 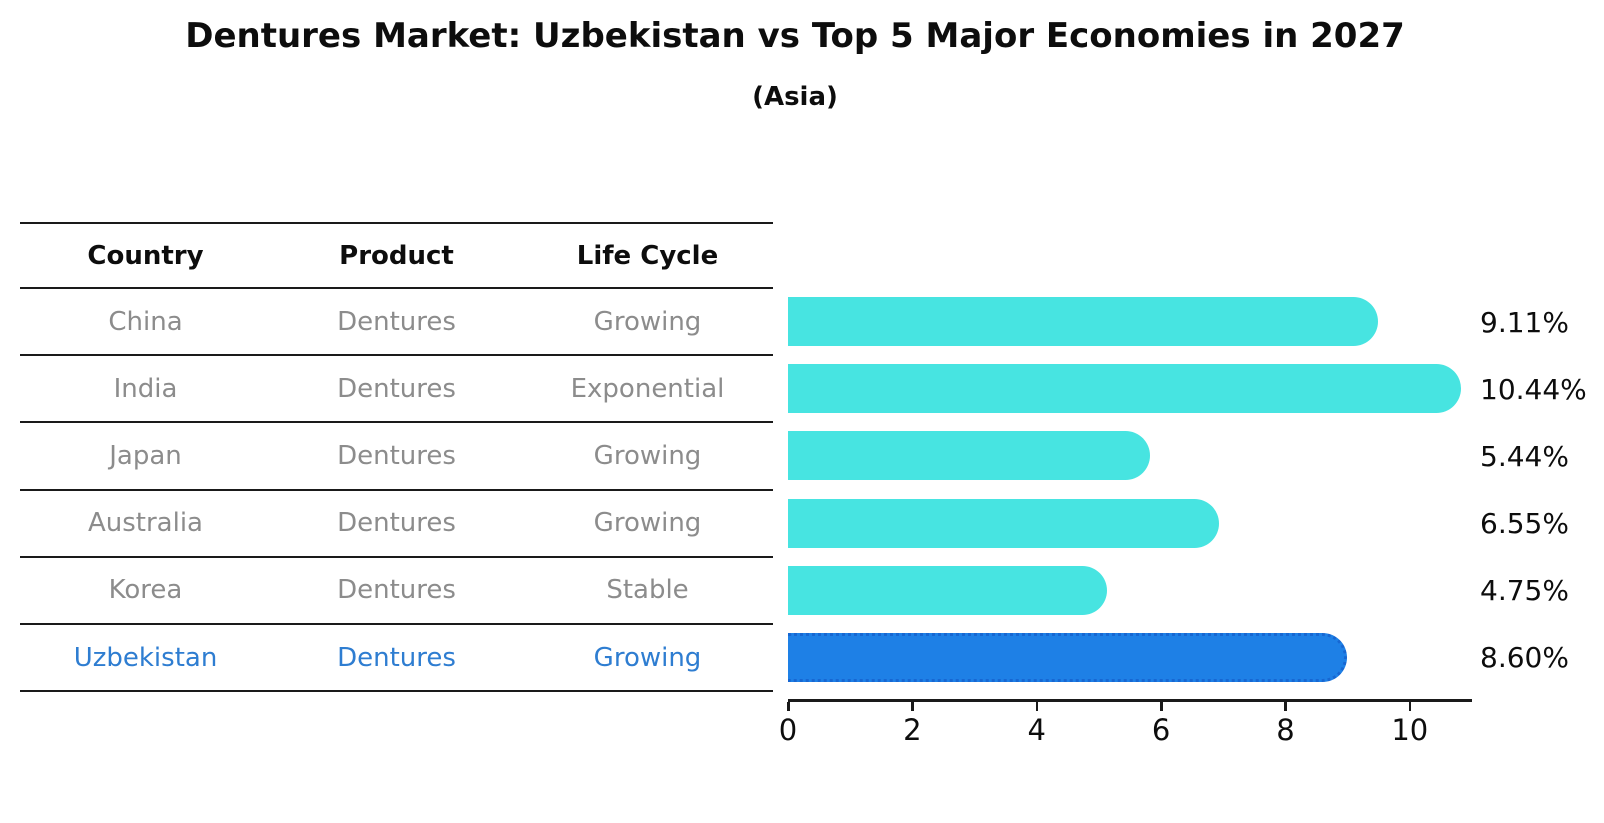 What do you see at coordinates (969, 456) in the screenshot?
I see `bar-japan` at bounding box center [969, 456].